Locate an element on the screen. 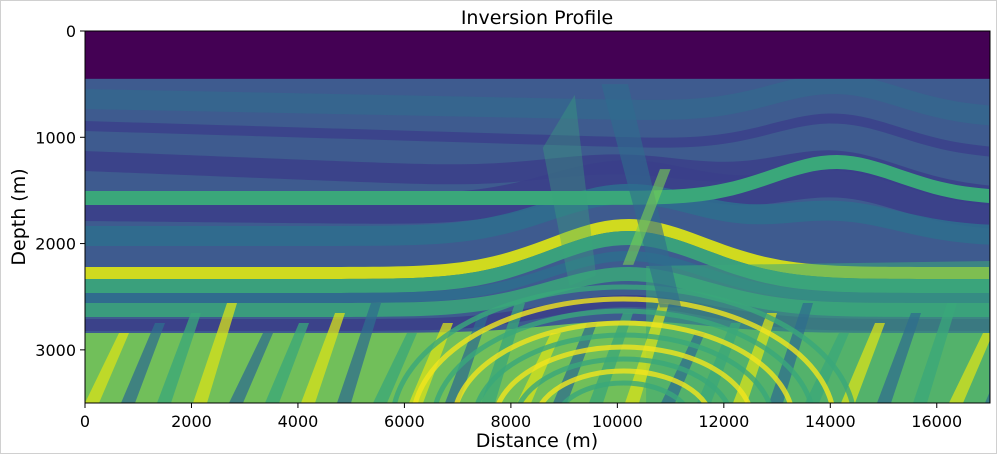 The image size is (997, 459). water-layer is located at coordinates (537, 55).